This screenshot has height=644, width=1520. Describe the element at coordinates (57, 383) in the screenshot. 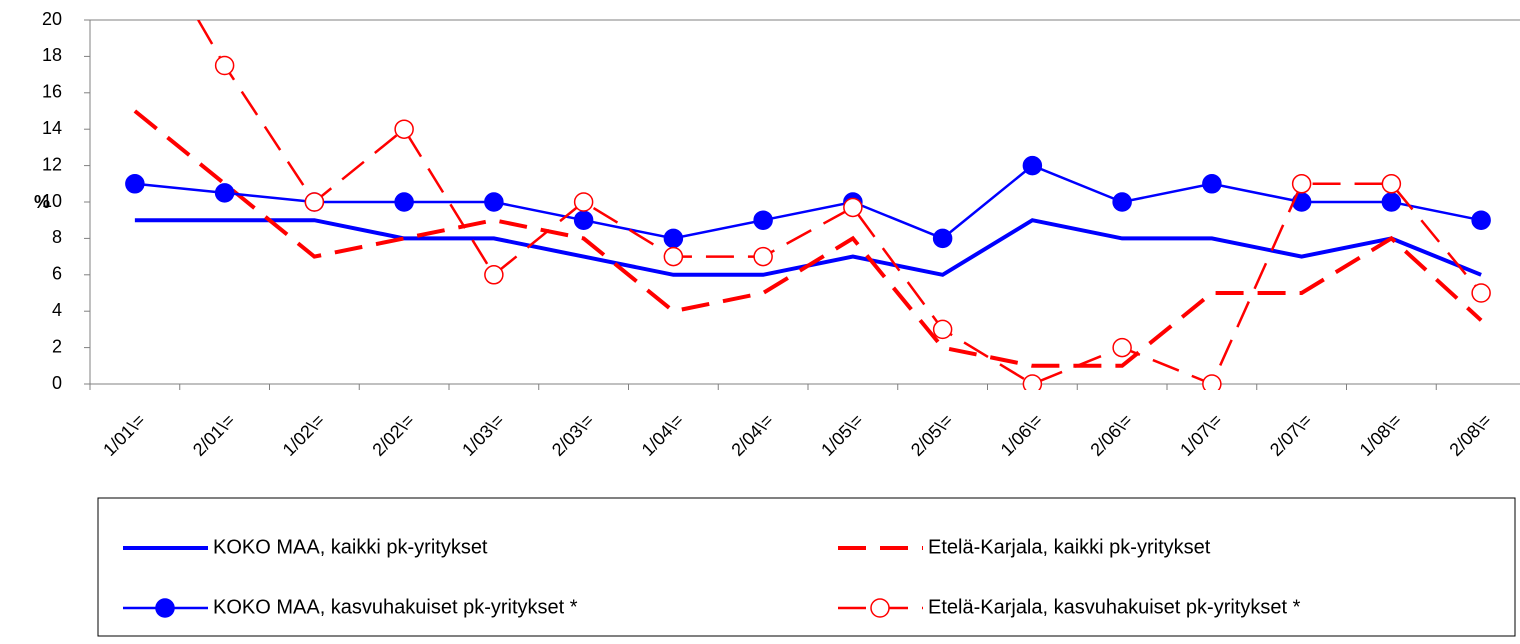

I see `y-tick-label: 0` at that location.